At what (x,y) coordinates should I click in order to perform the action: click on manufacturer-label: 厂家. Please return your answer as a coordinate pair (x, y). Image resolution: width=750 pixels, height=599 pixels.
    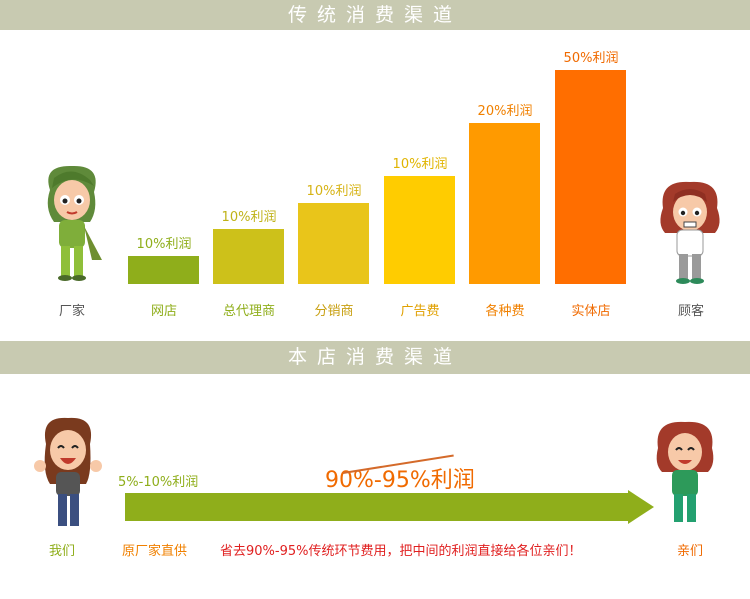
    Looking at the image, I should click on (71, 311).